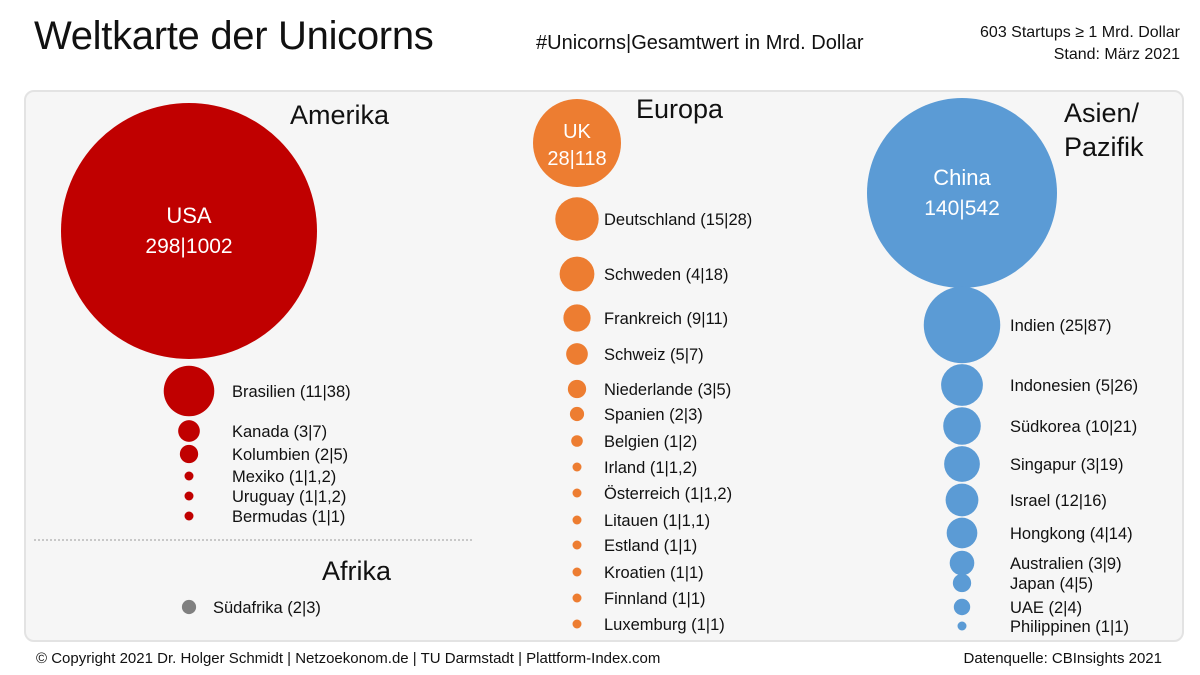 Image resolution: width=1200 pixels, height=675 pixels. I want to click on bubble-label-uruguay: Uruguay (1|1,2), so click(289, 497).